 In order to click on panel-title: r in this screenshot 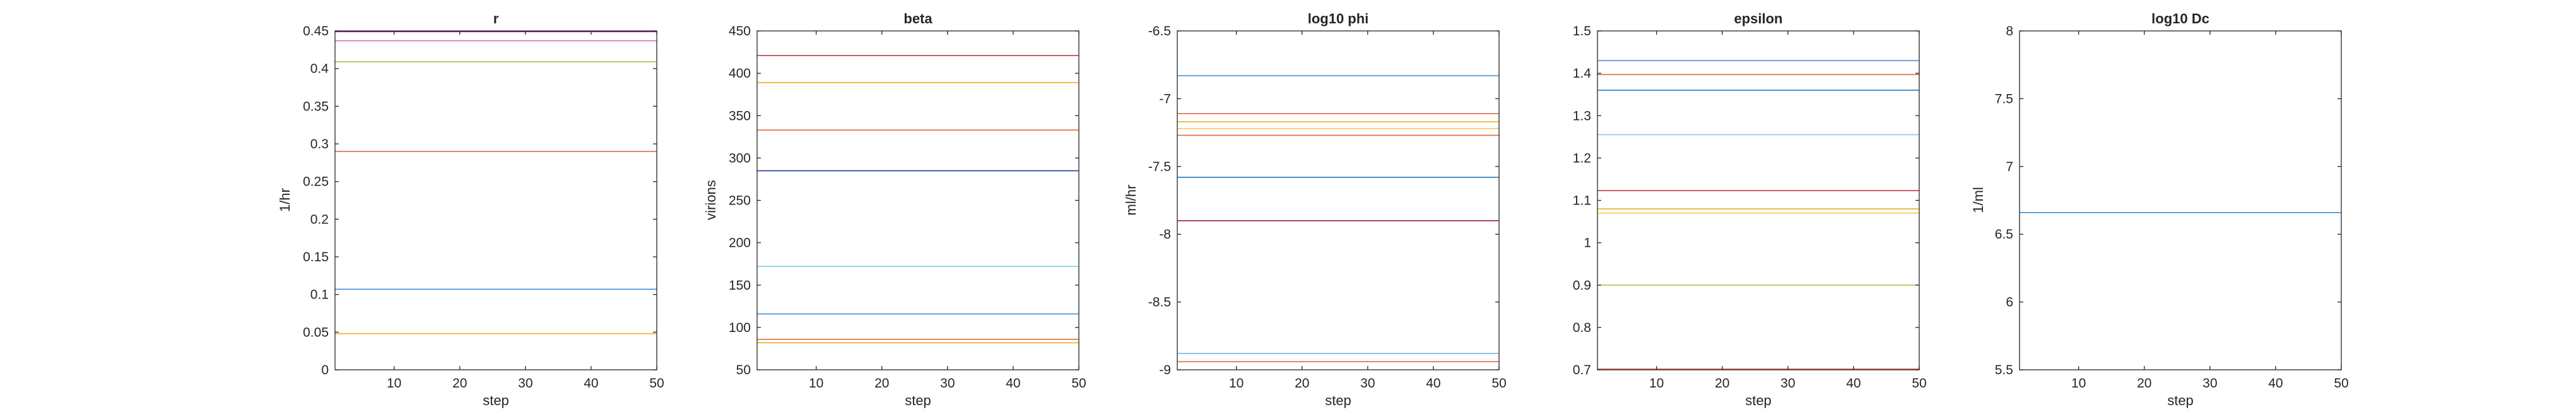, I will do `click(496, 19)`.